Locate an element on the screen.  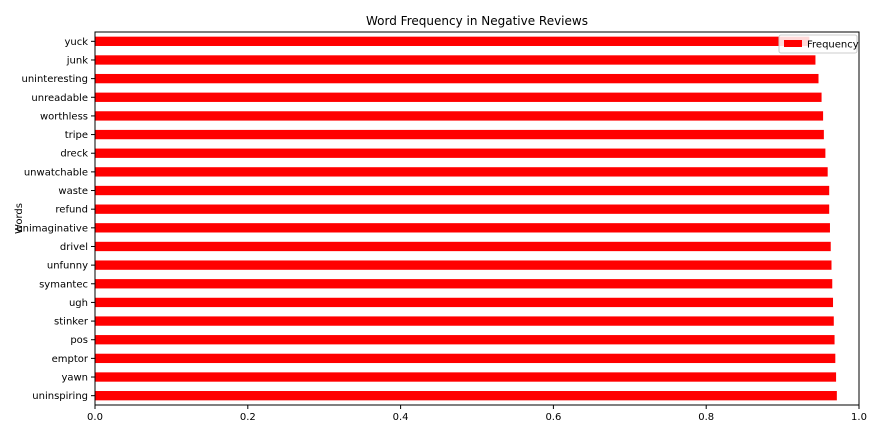
x-ticks-layer: 0.0 0.2 0.4 0.6 0.8 1.0 is located at coordinates (477, 414).